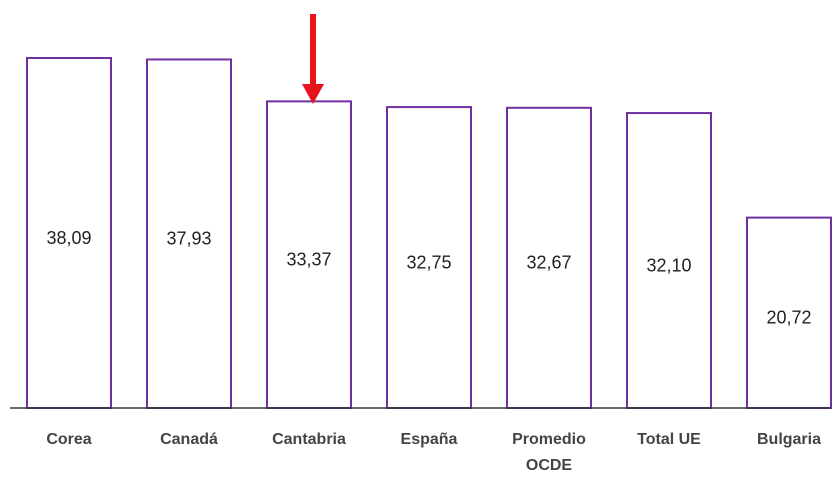 Image resolution: width=838 pixels, height=479 pixels. I want to click on data-label: 38,09, so click(68, 238).